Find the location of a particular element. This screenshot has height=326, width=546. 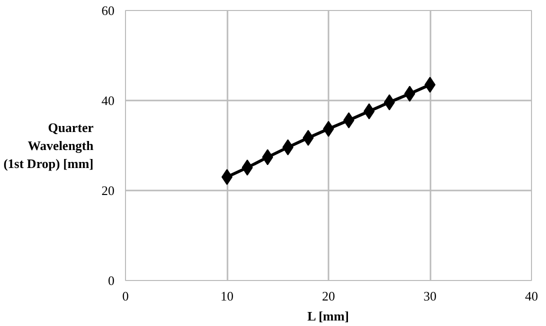

x-tick-label: 20 is located at coordinates (328, 296).